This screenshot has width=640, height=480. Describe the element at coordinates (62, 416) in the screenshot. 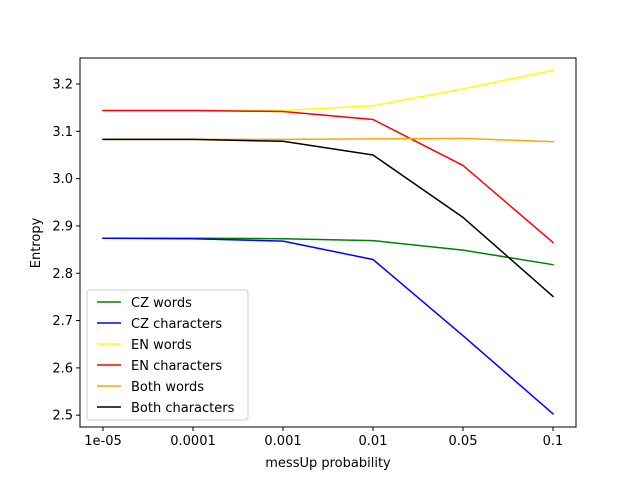

I see `y-tick-label: 2.5` at that location.